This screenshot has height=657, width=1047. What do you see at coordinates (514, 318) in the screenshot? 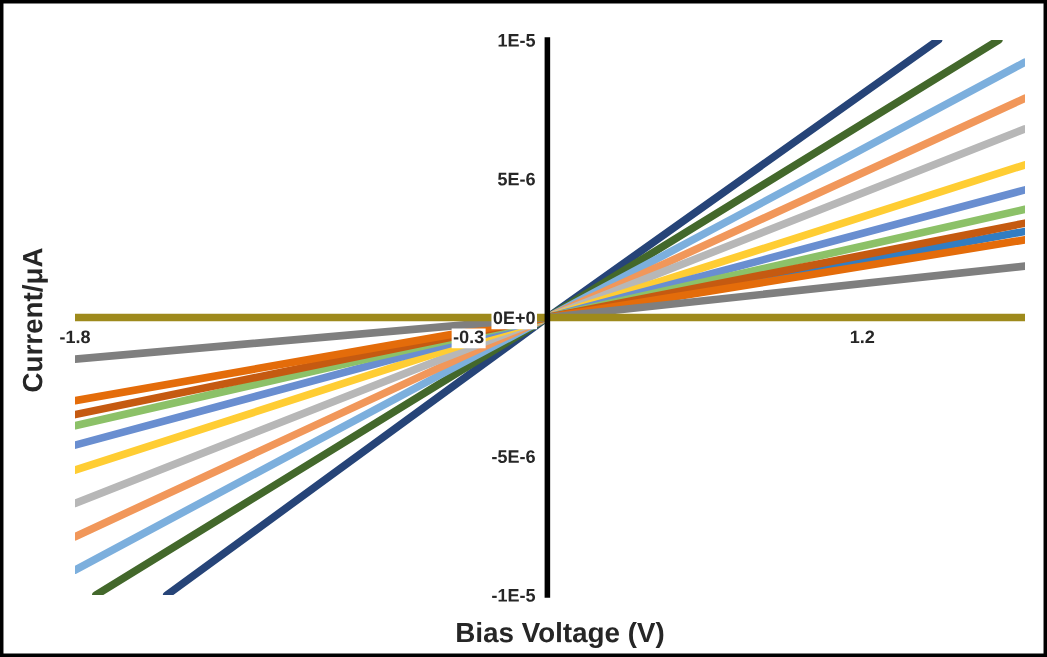
I see `y-tick-label: 0E+0` at bounding box center [514, 318].